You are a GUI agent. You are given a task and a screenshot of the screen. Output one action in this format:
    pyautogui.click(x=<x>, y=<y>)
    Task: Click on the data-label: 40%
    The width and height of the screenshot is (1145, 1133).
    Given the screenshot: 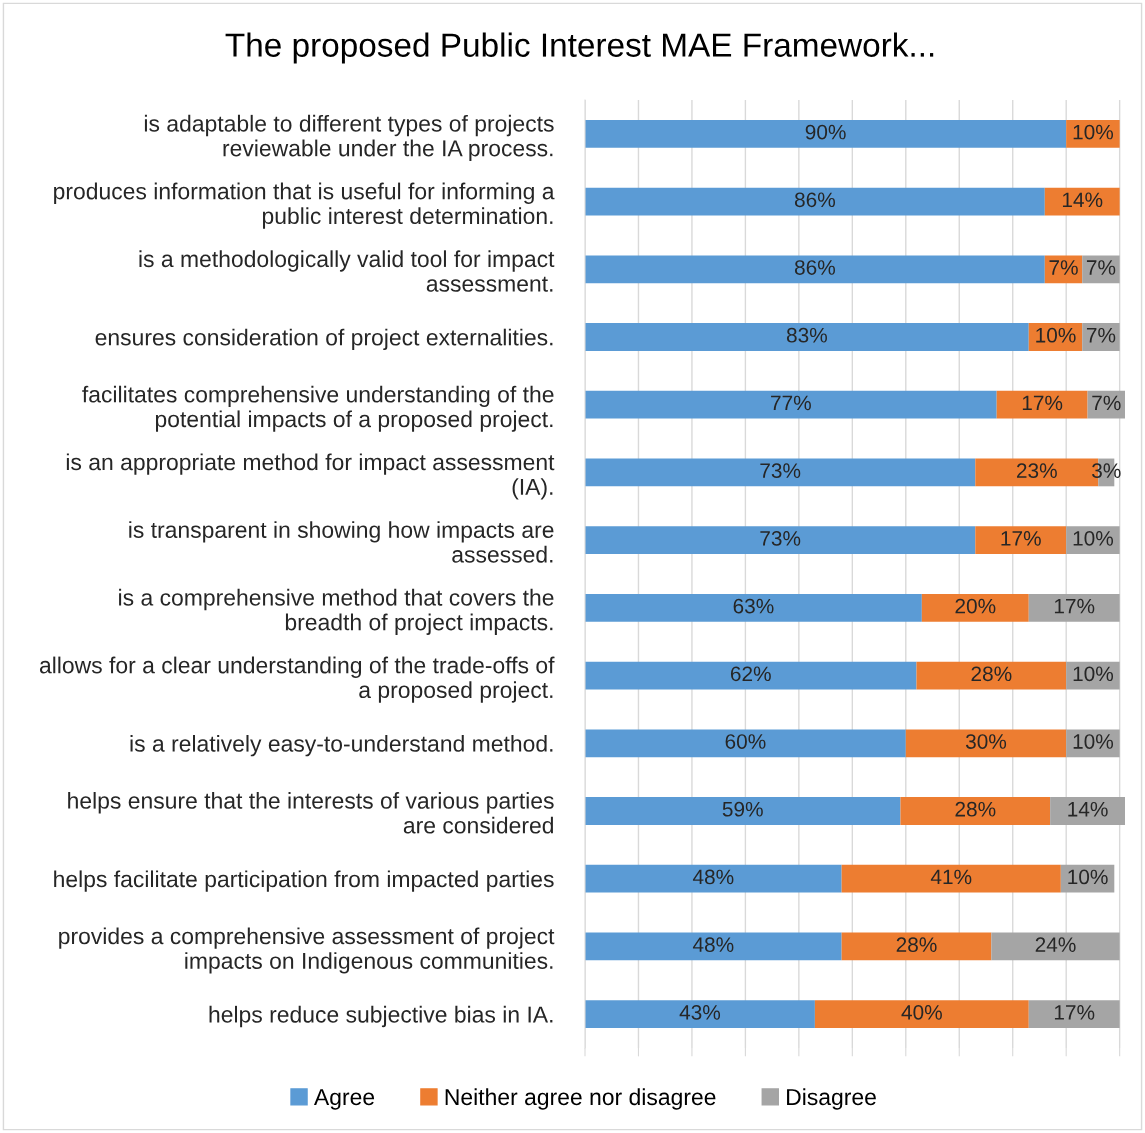 What is the action you would take?
    pyautogui.click(x=921, y=1012)
    